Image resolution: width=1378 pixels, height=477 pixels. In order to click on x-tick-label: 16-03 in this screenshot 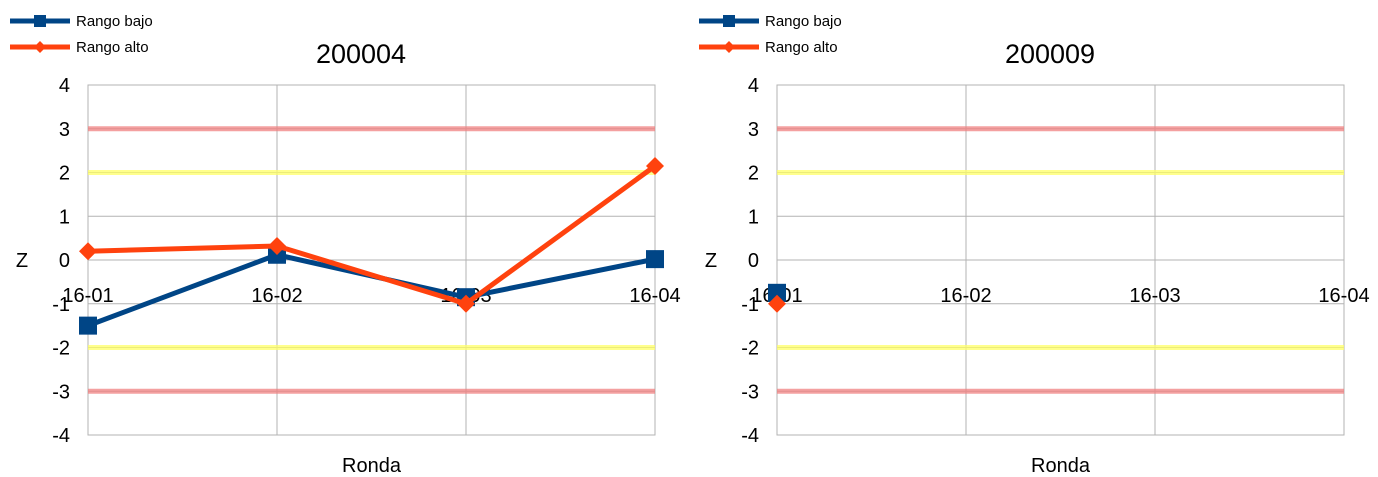, I will do `click(1154, 296)`.